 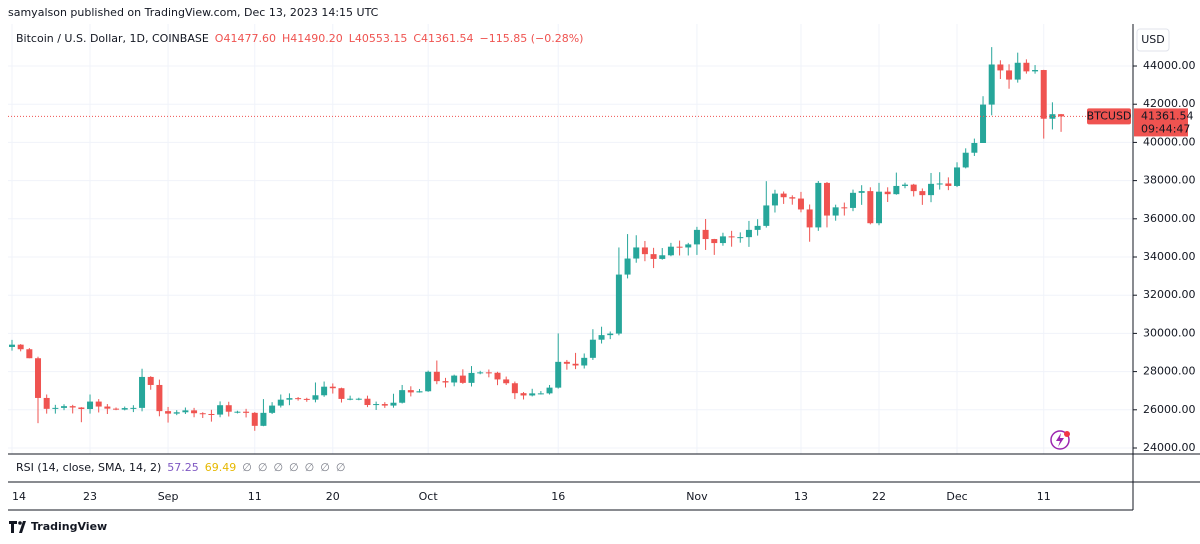 What do you see at coordinates (1169, 447) in the screenshot?
I see `y-tick-label: 24000.00` at bounding box center [1169, 447].